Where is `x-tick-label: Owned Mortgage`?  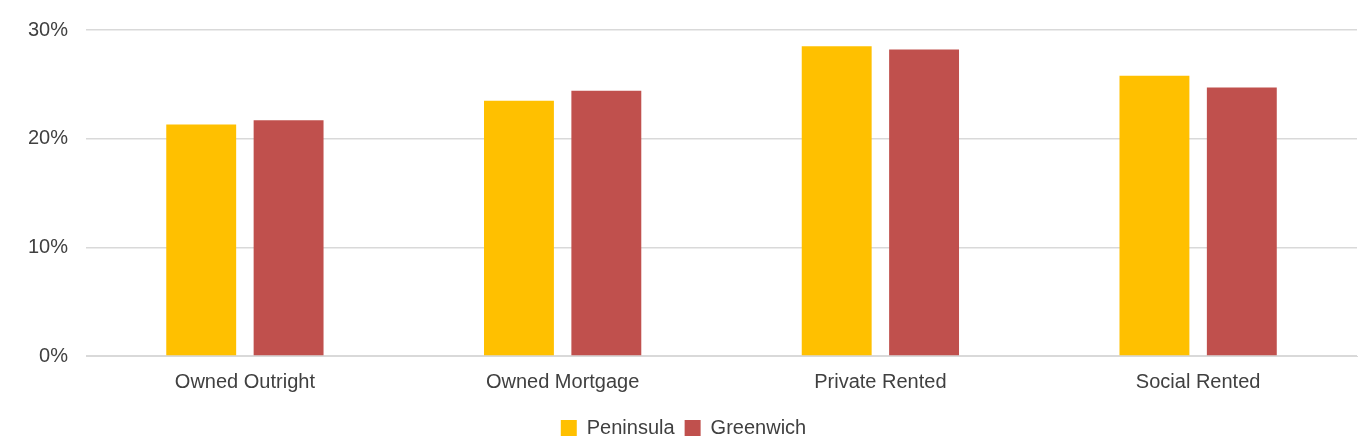 x-tick-label: Owned Mortgage is located at coordinates (562, 380).